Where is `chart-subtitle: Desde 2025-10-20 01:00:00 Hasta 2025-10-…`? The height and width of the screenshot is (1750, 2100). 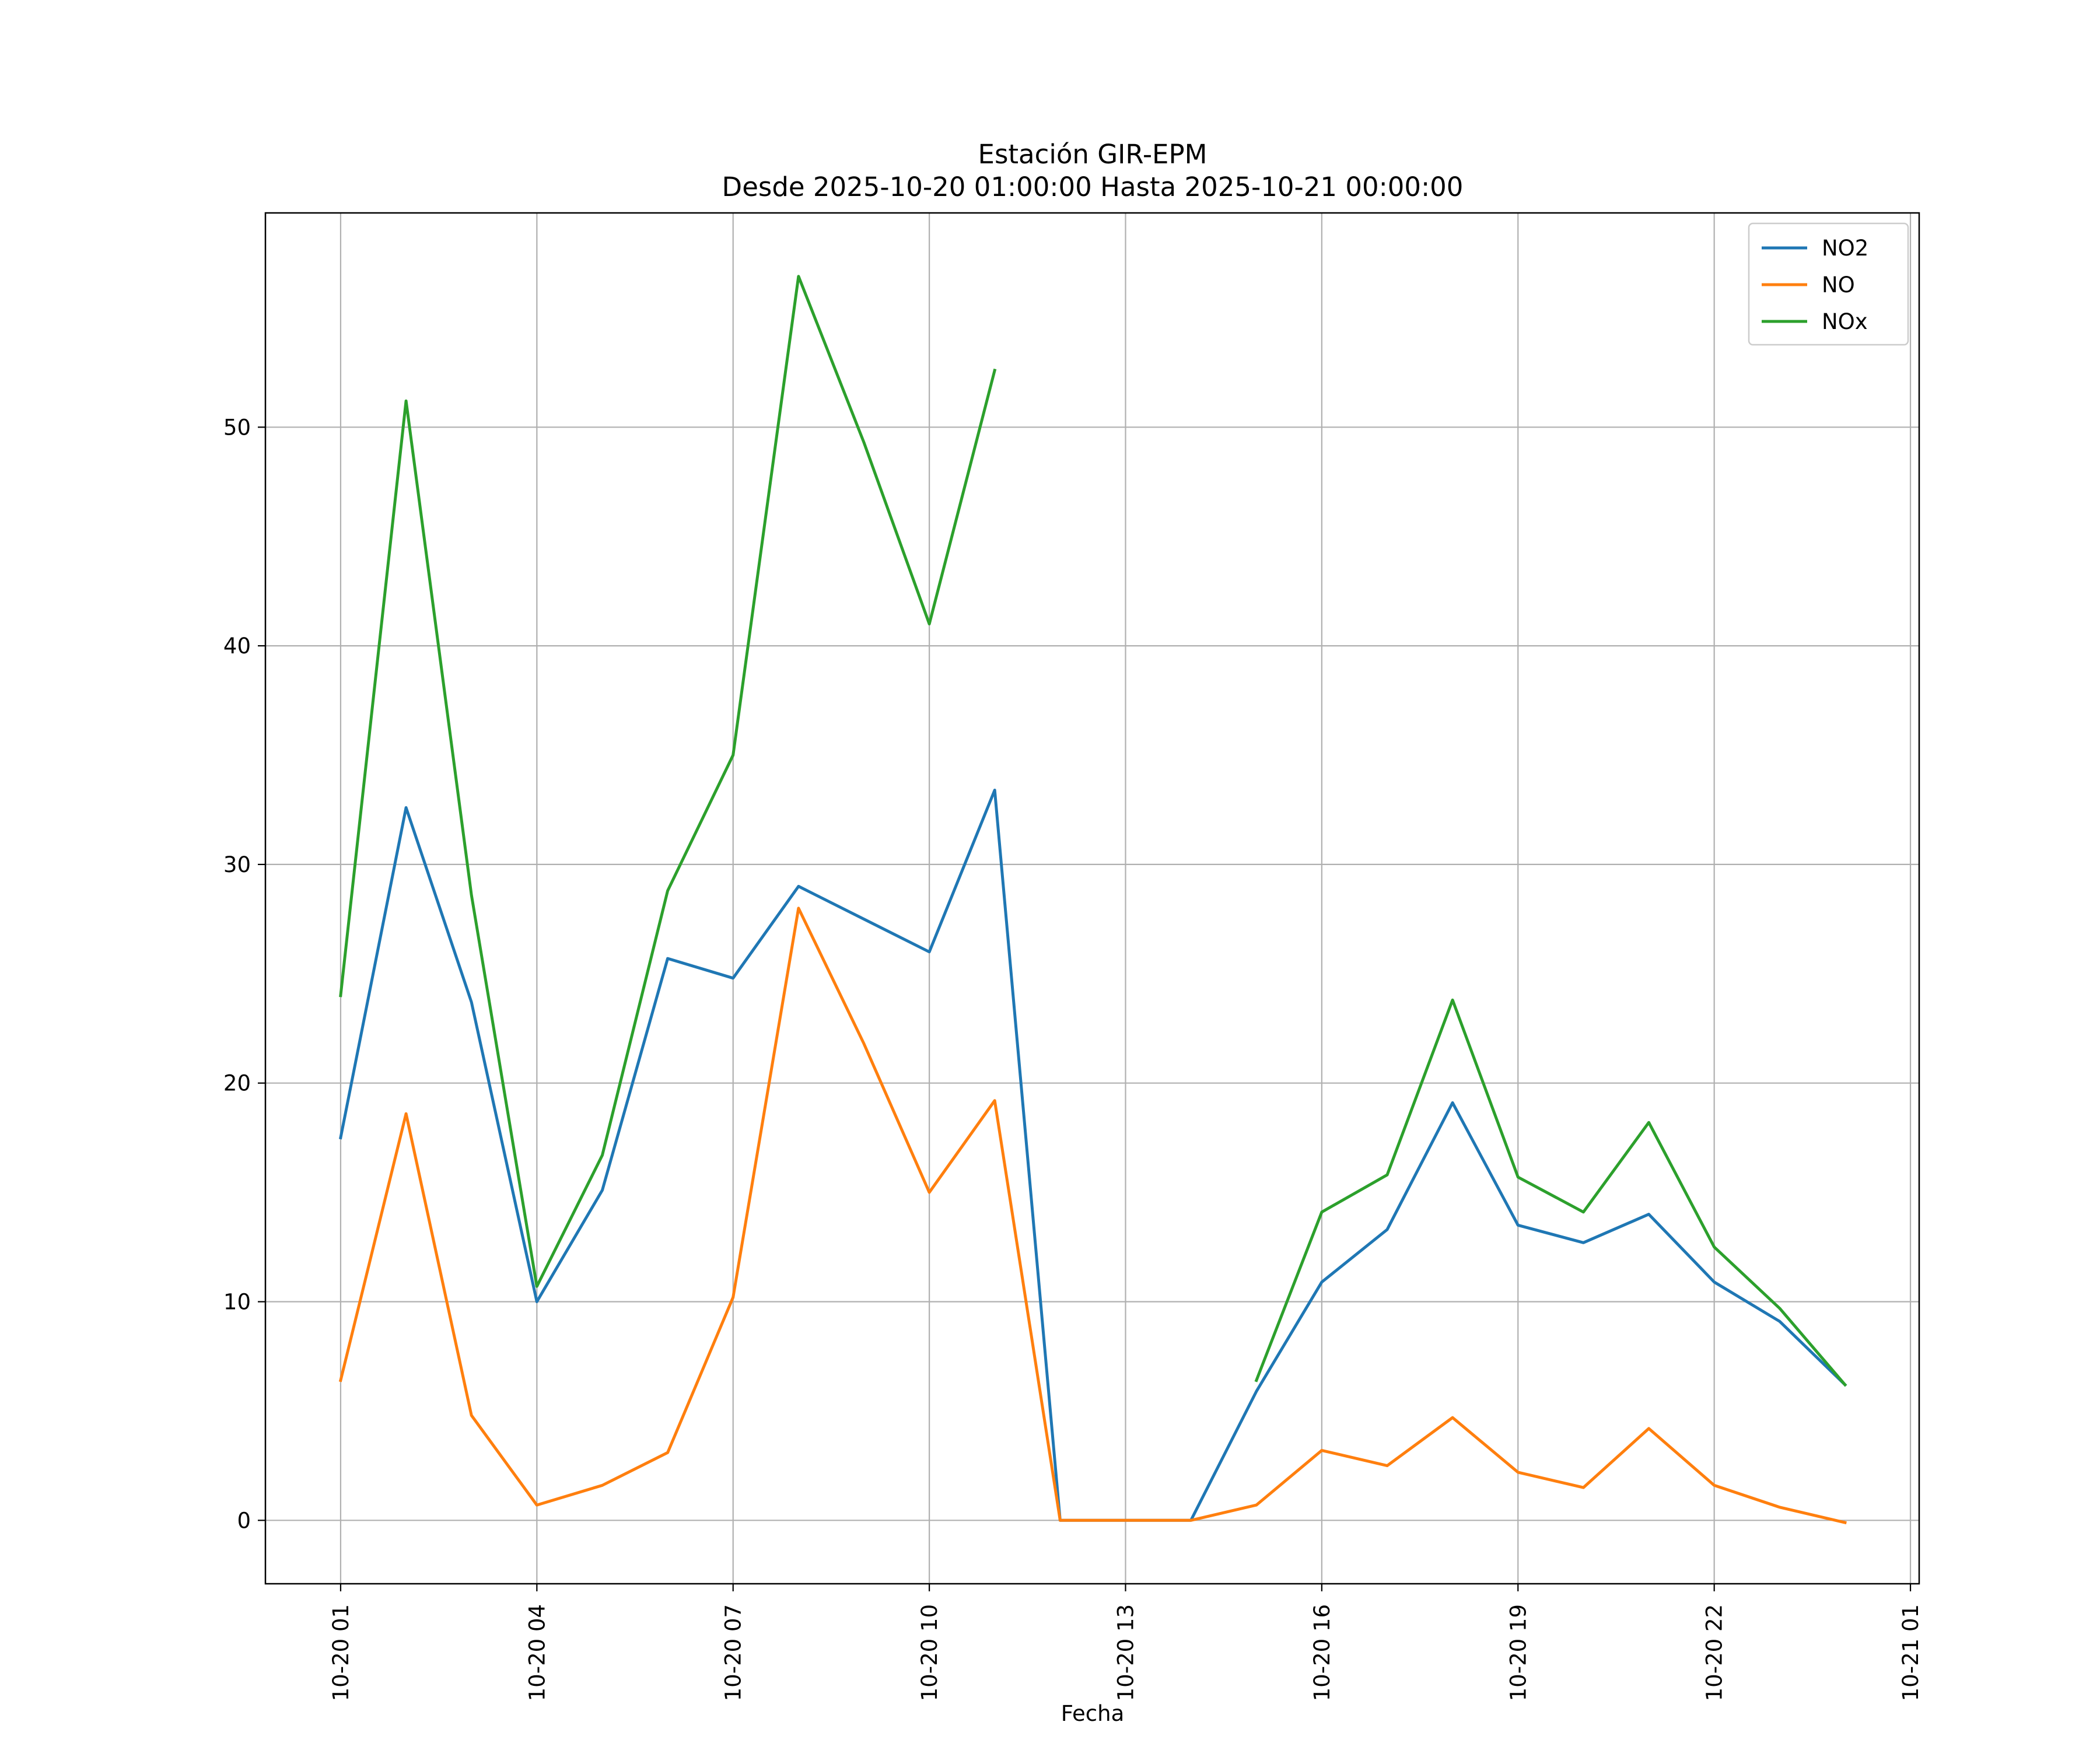
chart-subtitle: Desde 2025-10-20 01:00:00 Hasta 2025-10-… is located at coordinates (1093, 187).